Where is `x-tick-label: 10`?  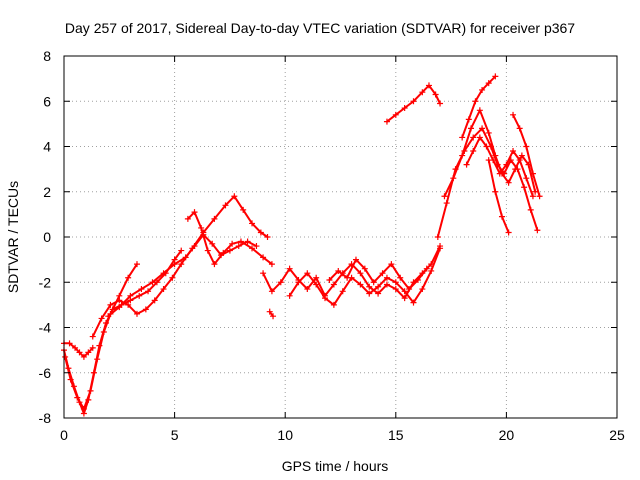
x-tick-label: 10 is located at coordinates (285, 435).